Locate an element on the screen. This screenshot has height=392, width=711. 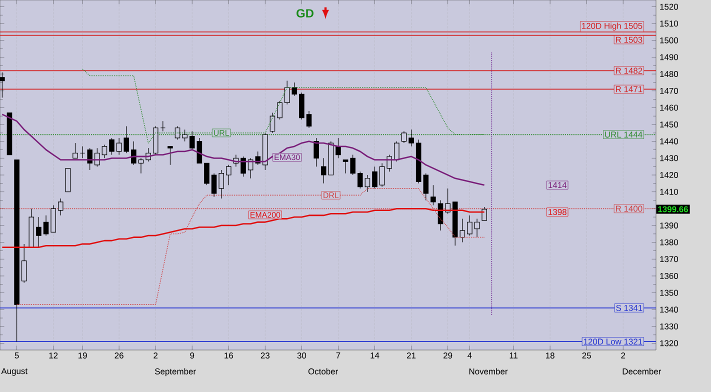
ref-line-label: R 1482 is located at coordinates (629, 71).